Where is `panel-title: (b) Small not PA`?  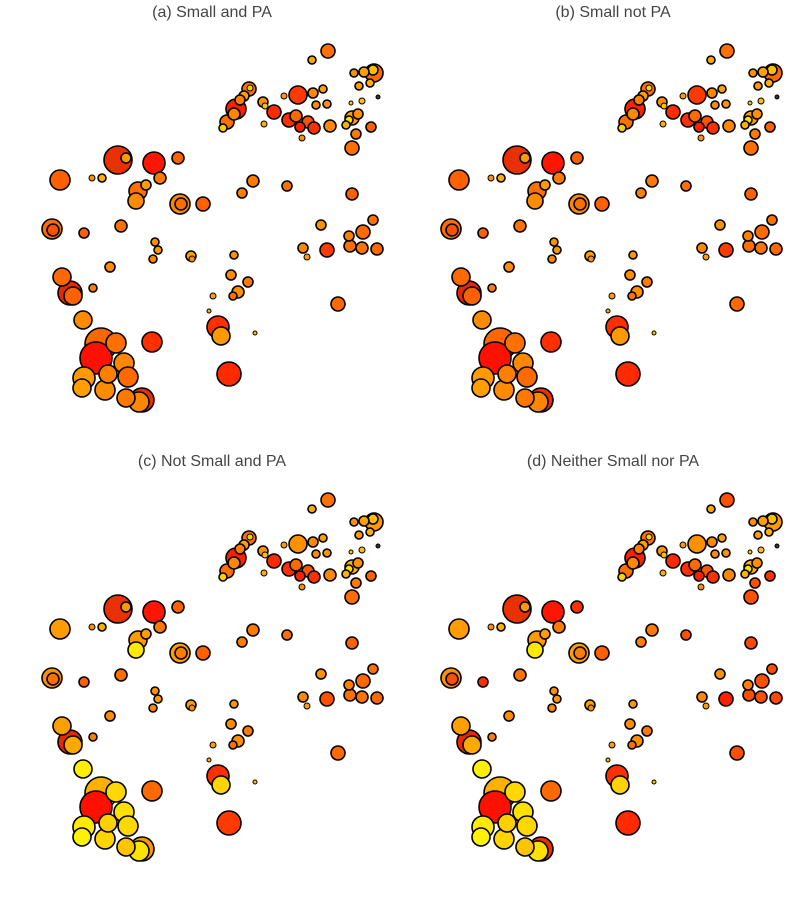 panel-title: (b) Small not PA is located at coordinates (613, 12).